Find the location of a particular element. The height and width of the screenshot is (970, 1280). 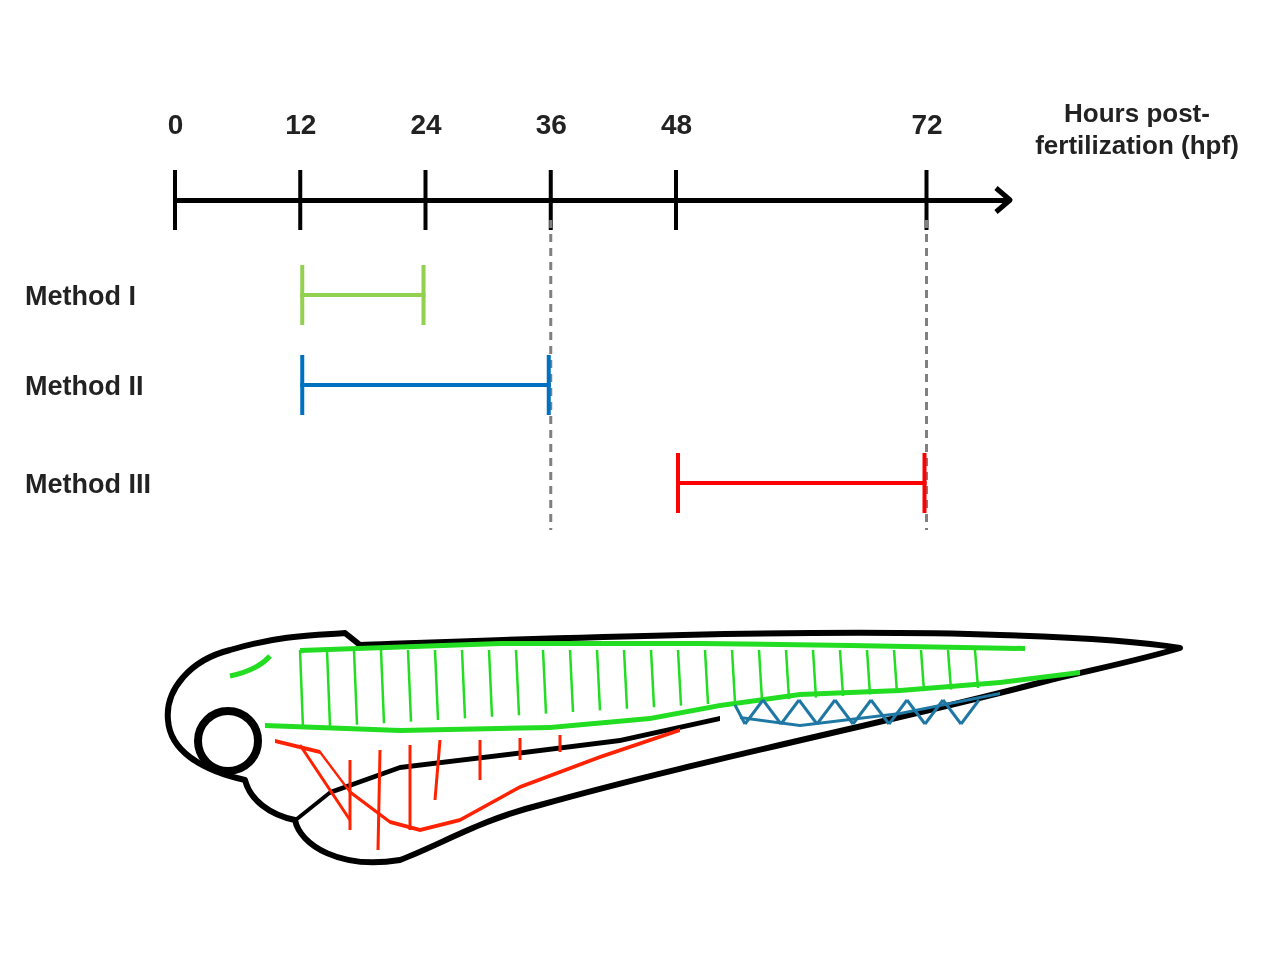

x-tick-label: 12 is located at coordinates (301, 124).